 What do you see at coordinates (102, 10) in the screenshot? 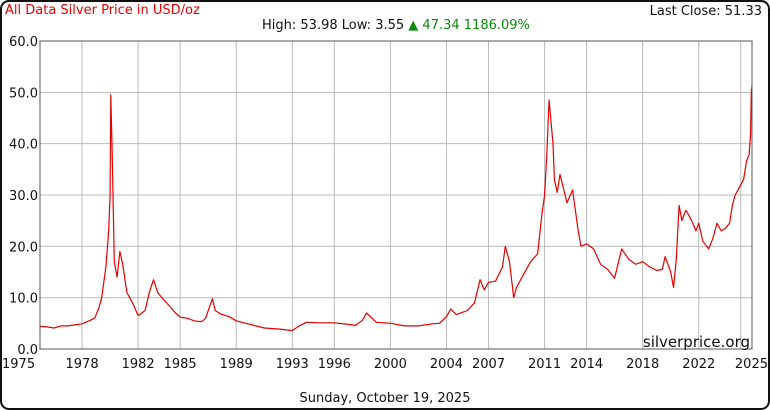
I see `chart-title: All Data Silver Price in USD/oz` at bounding box center [102, 10].